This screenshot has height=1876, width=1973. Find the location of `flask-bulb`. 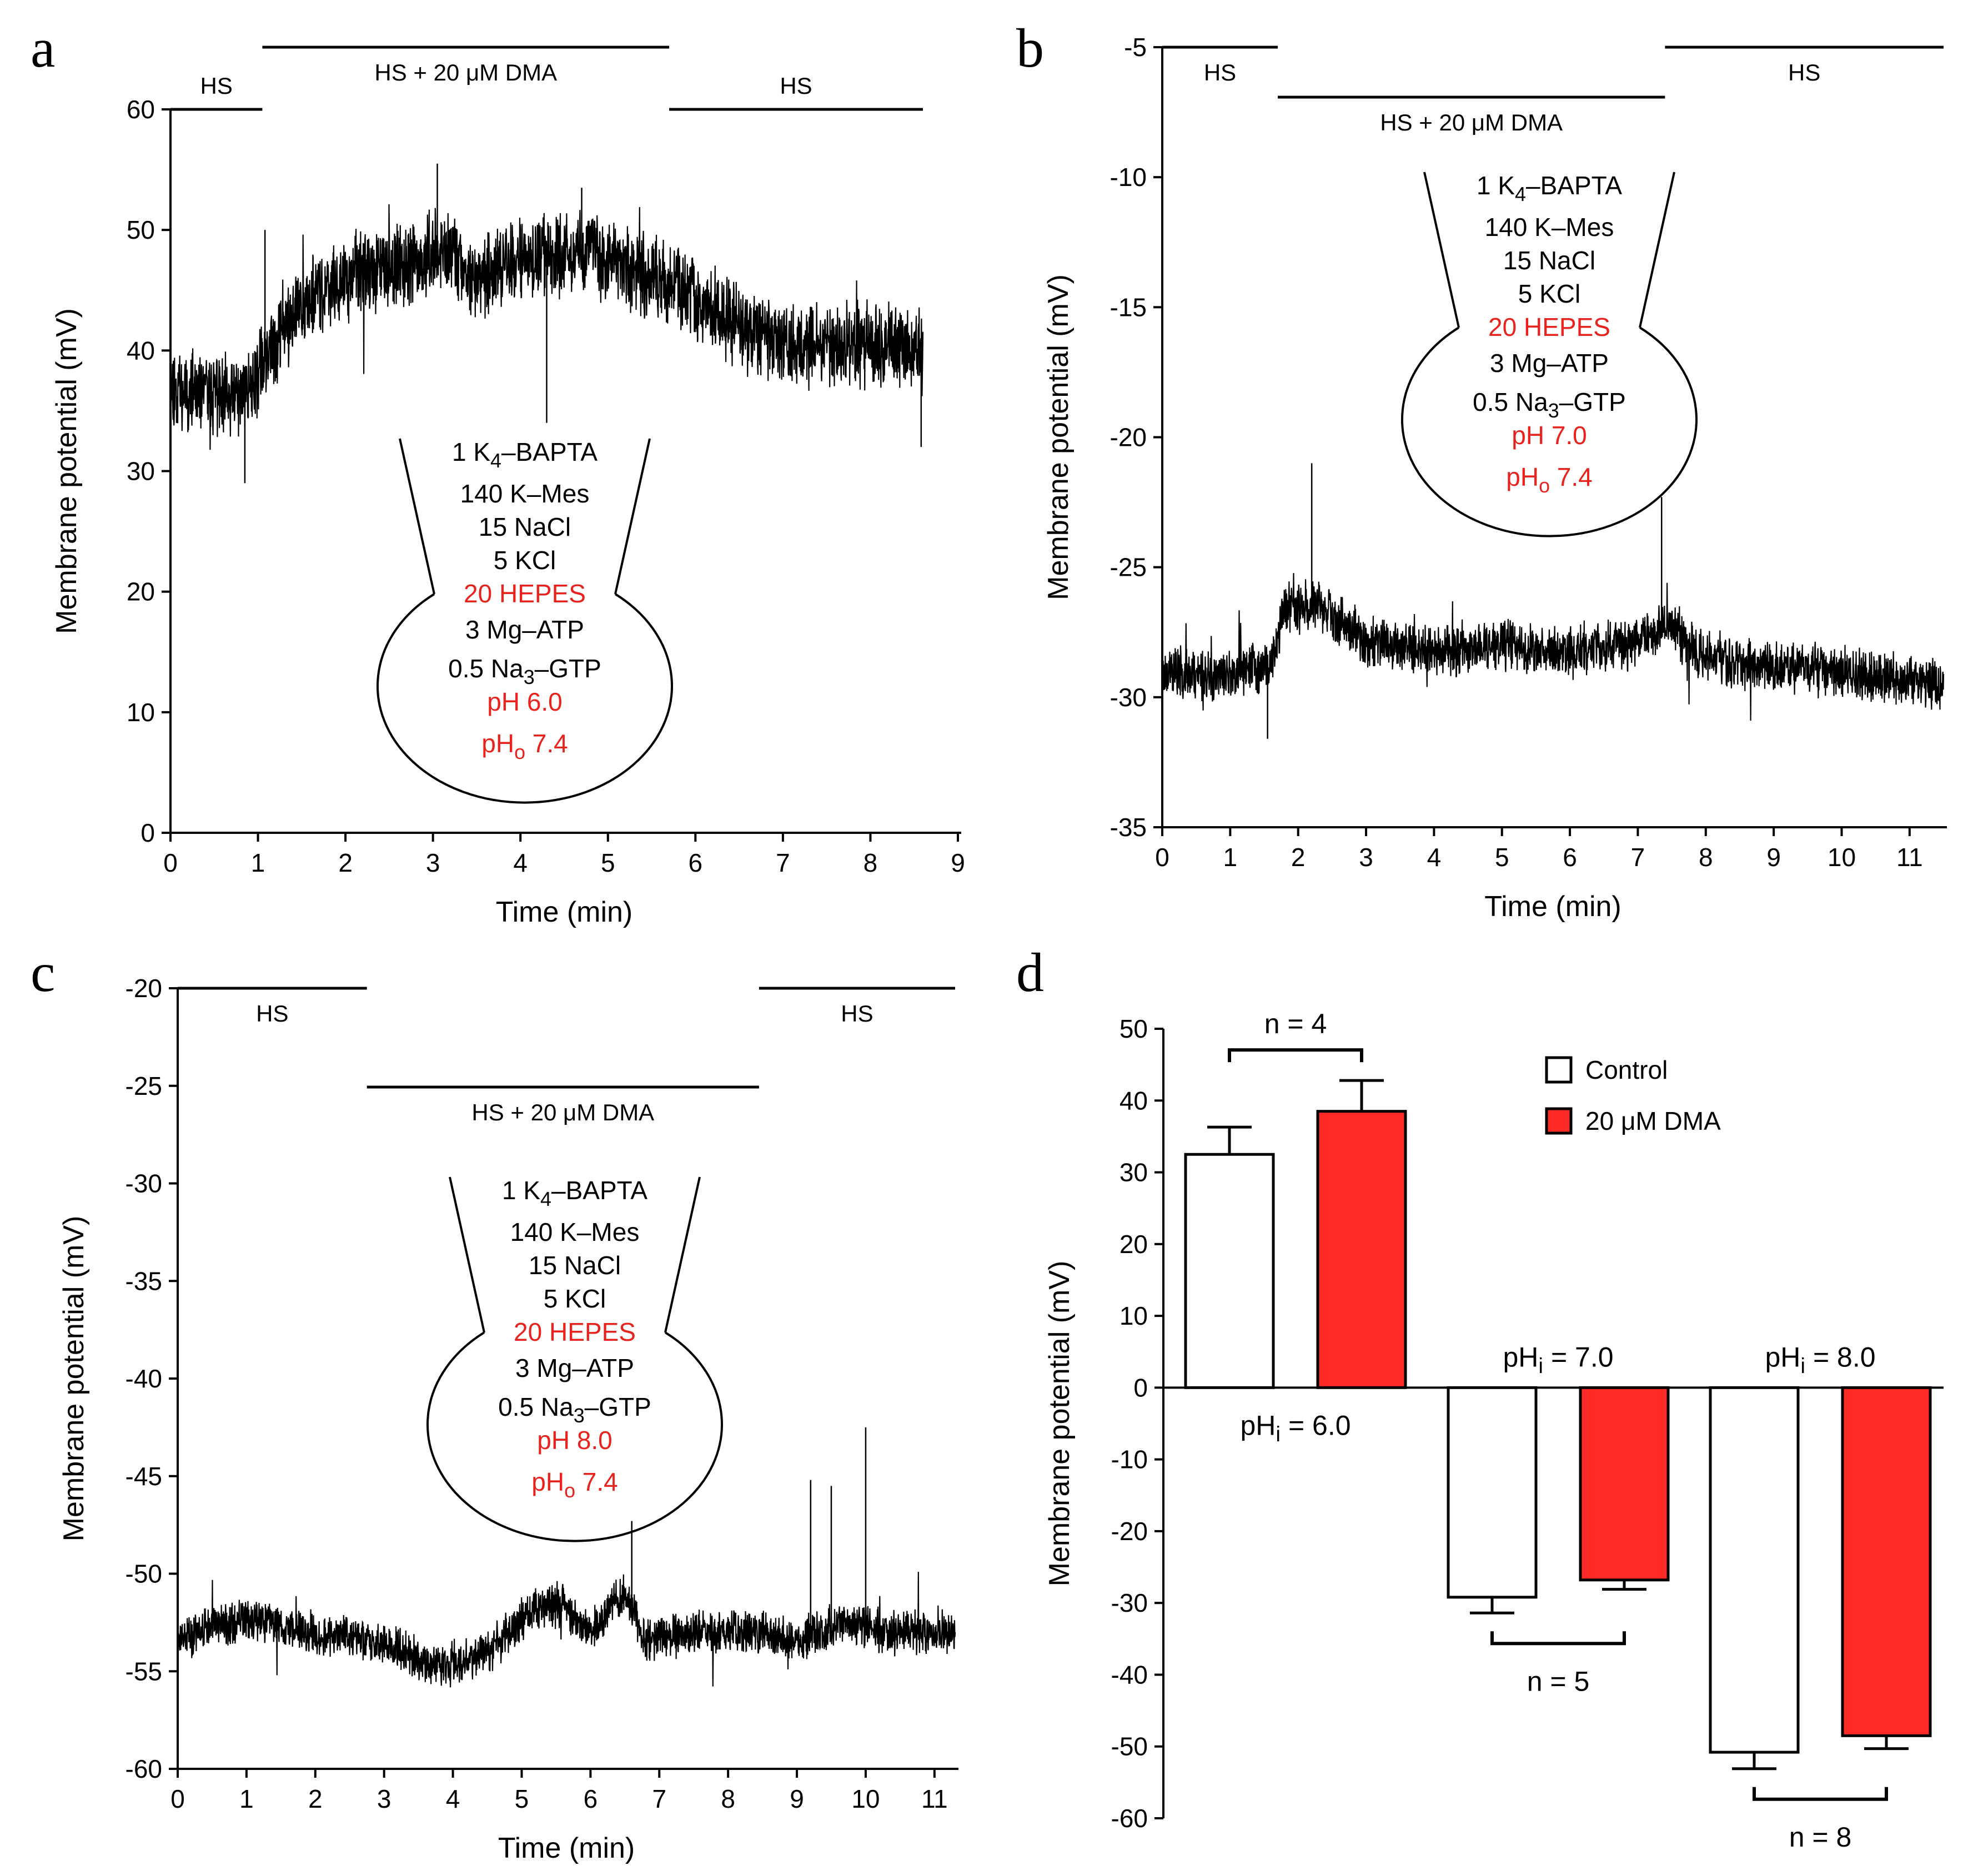

flask-bulb is located at coordinates (574, 1436).